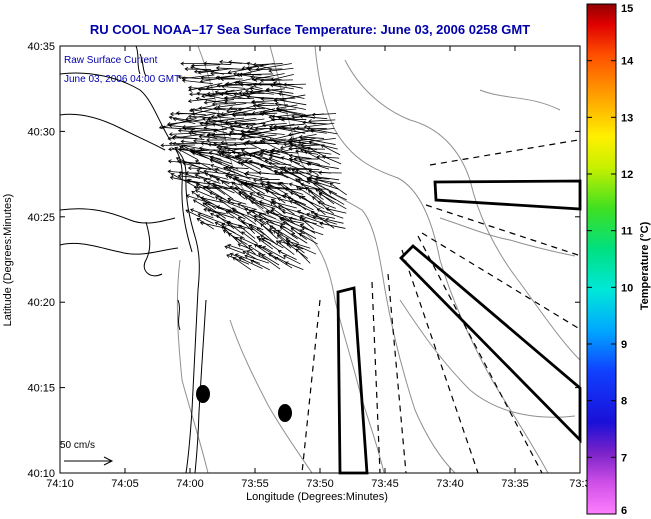 This screenshot has height=519, width=651. I want to click on colorbar-tick-label: 12, so click(627, 175).